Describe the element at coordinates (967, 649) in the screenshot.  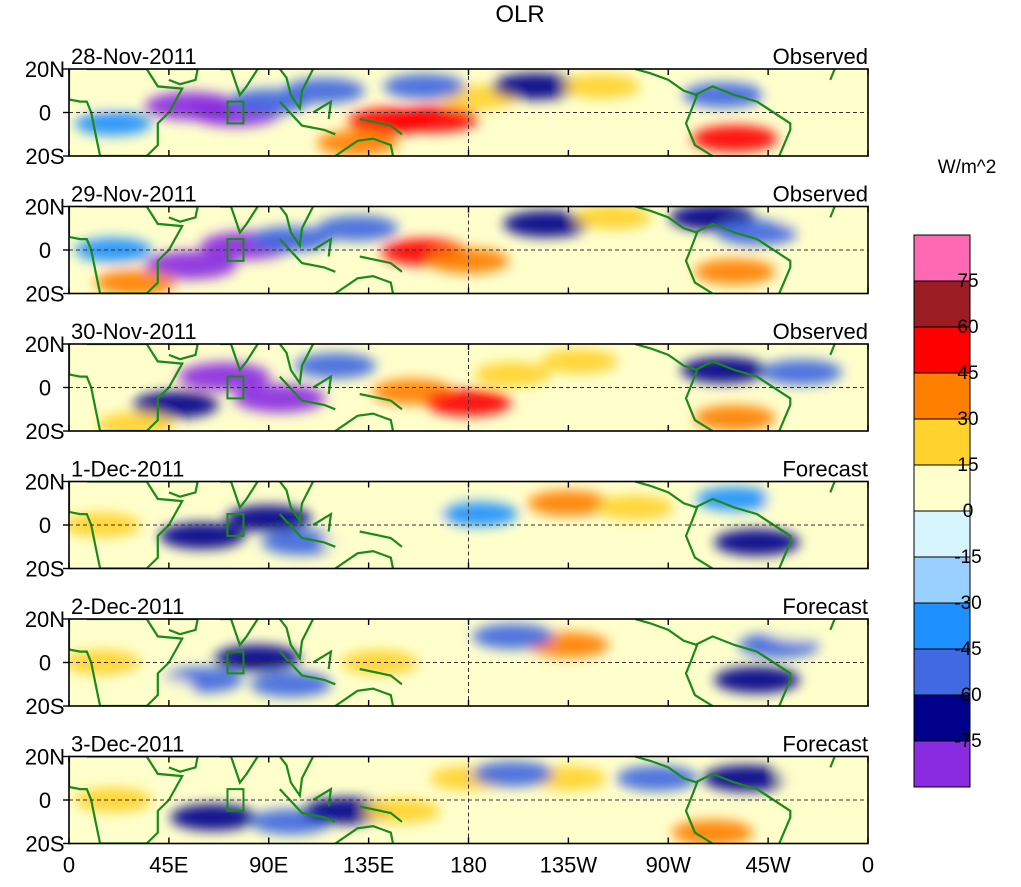
I see `colorbar-label: -45` at that location.